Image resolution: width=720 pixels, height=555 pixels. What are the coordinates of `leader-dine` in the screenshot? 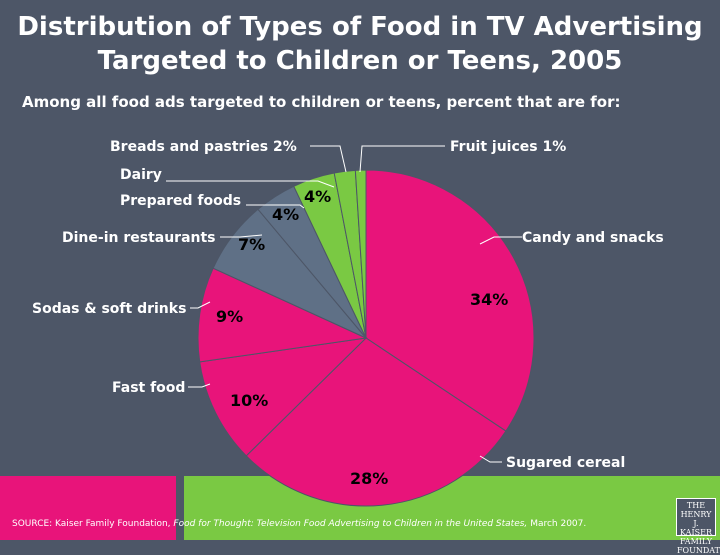 It's located at (241, 236).